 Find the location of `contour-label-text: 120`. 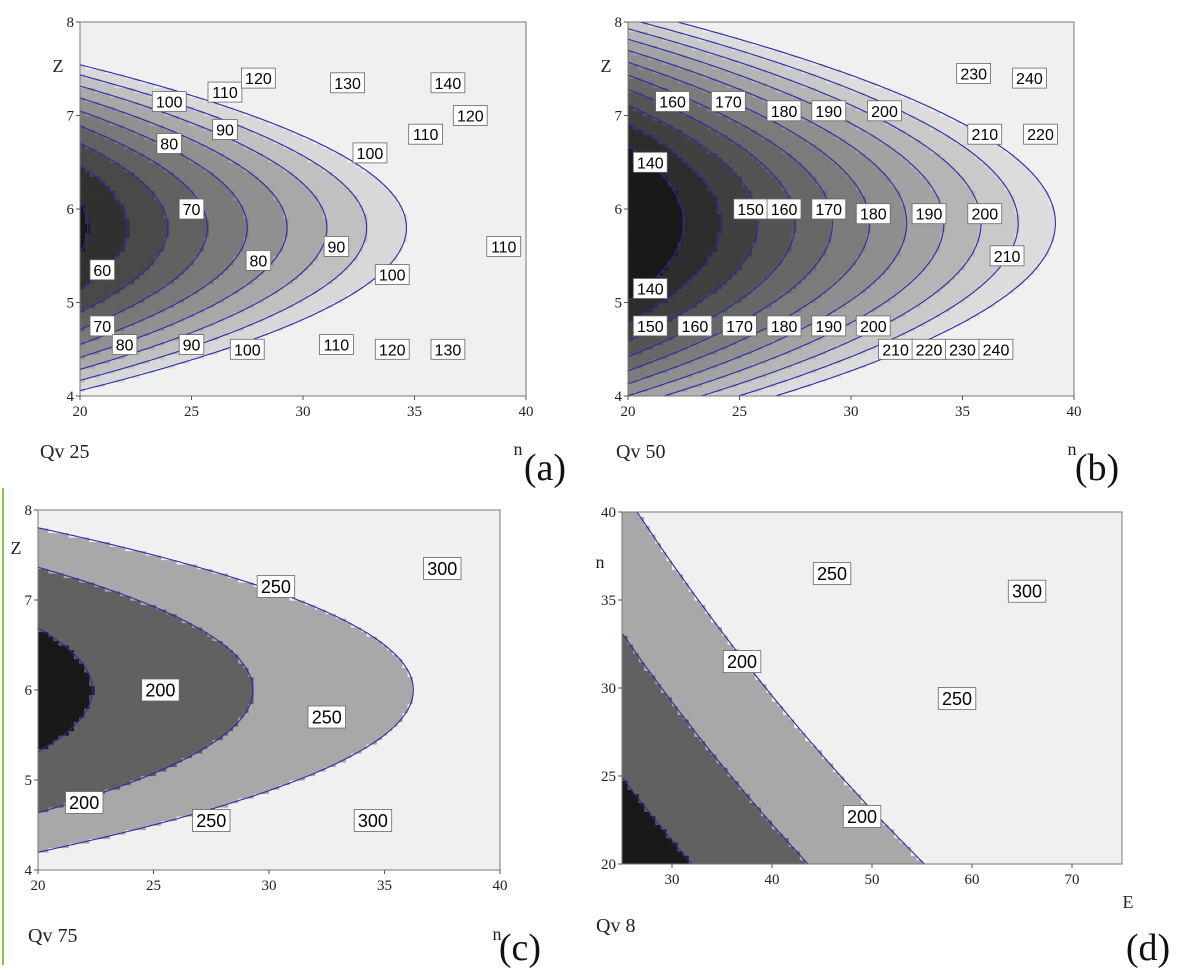

contour-label-text: 120 is located at coordinates (470, 117).